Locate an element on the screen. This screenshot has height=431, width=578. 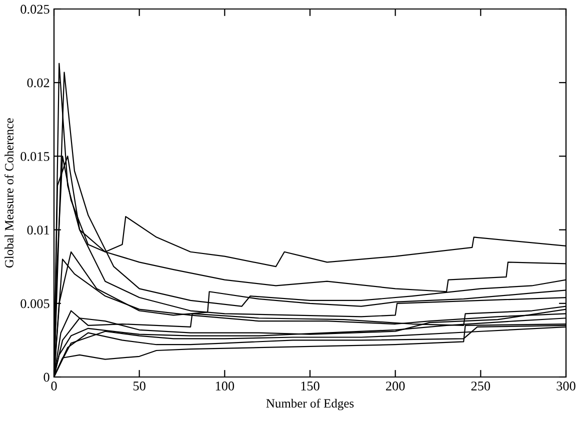
x-tick-label: 100 is located at coordinates (225, 386).